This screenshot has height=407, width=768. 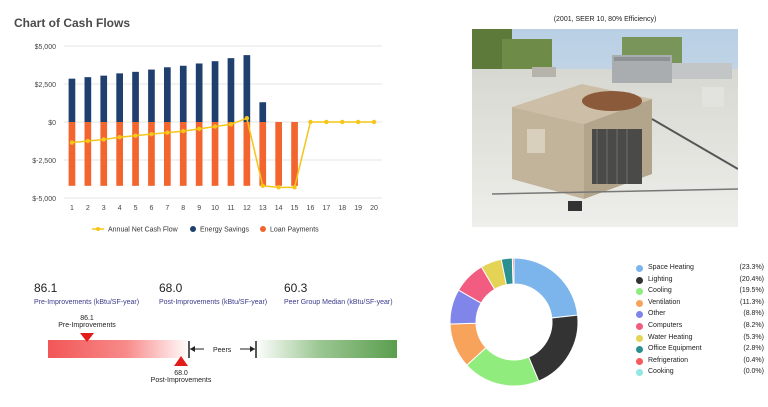 What do you see at coordinates (296, 288) in the screenshot?
I see `metric-peer-value: 60.3` at bounding box center [296, 288].